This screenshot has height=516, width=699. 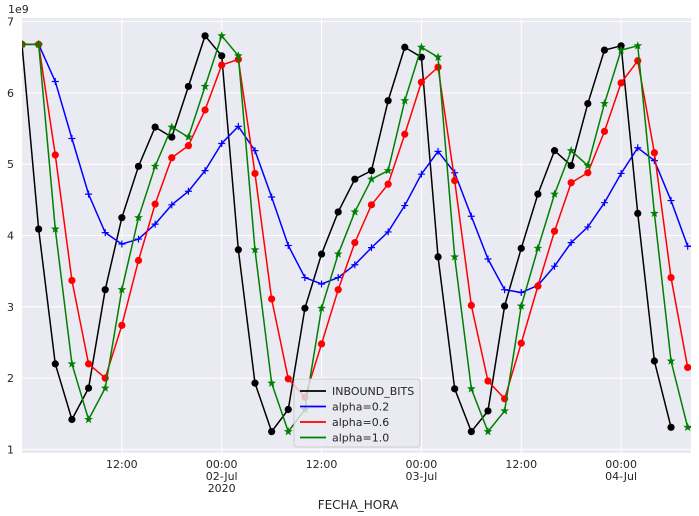 What do you see at coordinates (10, 236) in the screenshot?
I see `y-tick-label: 4` at bounding box center [10, 236].